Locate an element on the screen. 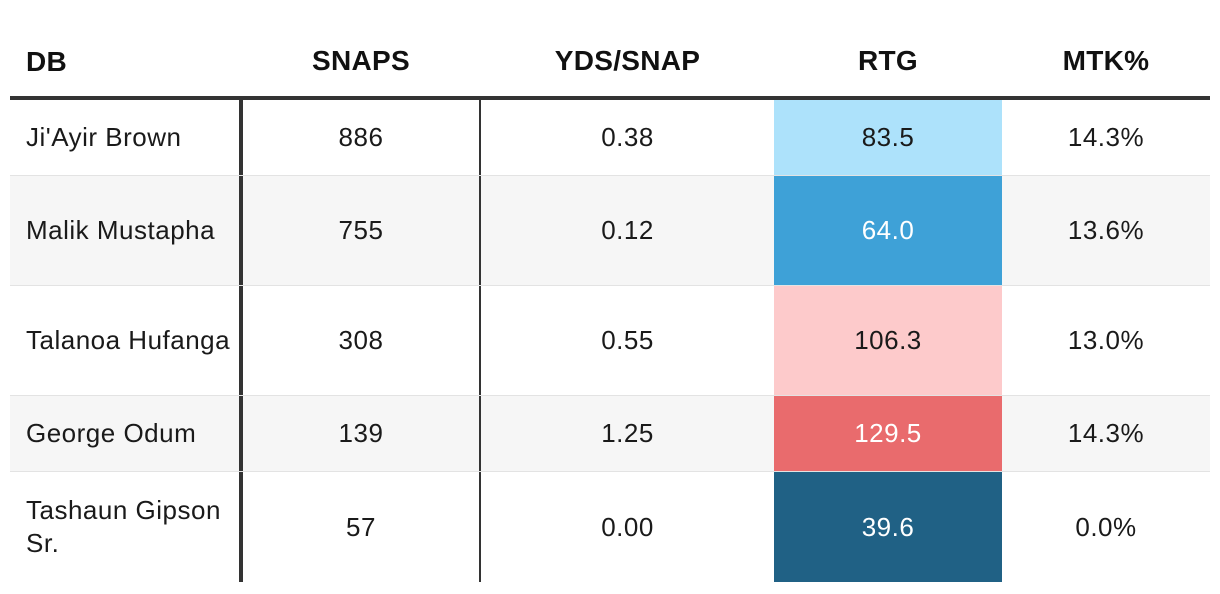 This screenshot has height=594, width=1220. column-header-snaps: SNAPS is located at coordinates (361, 60).